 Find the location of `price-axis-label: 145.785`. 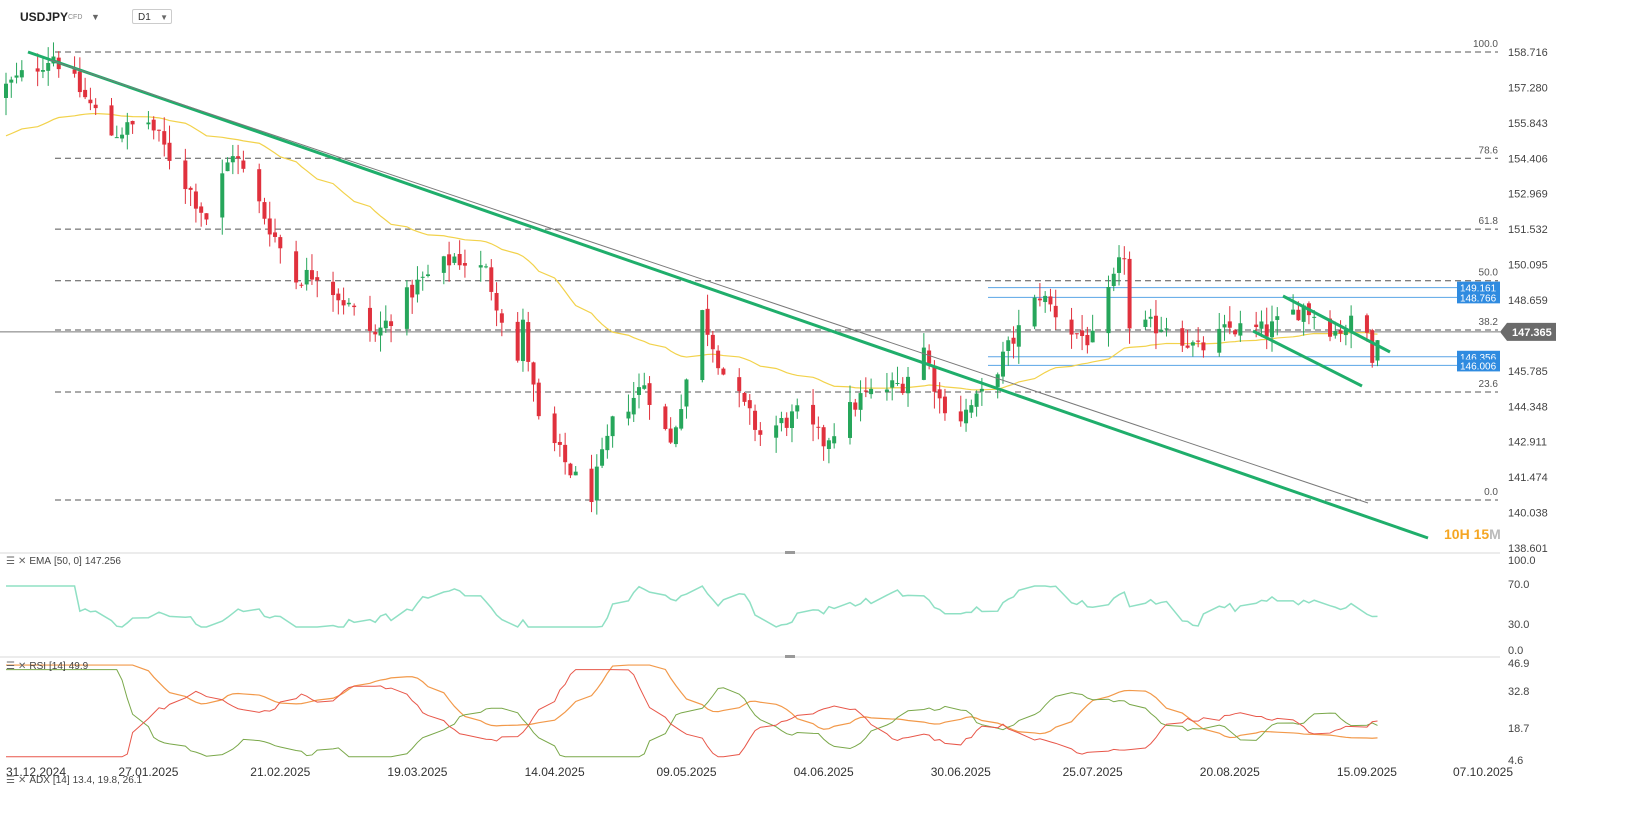

price-axis-label: 145.785 is located at coordinates (1528, 372).